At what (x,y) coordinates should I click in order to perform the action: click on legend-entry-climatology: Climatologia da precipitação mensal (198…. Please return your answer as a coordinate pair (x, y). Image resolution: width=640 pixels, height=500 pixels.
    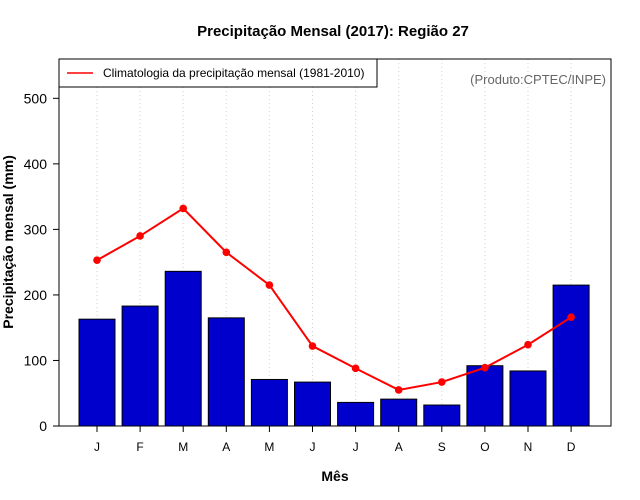
    Looking at the image, I should click on (233, 73).